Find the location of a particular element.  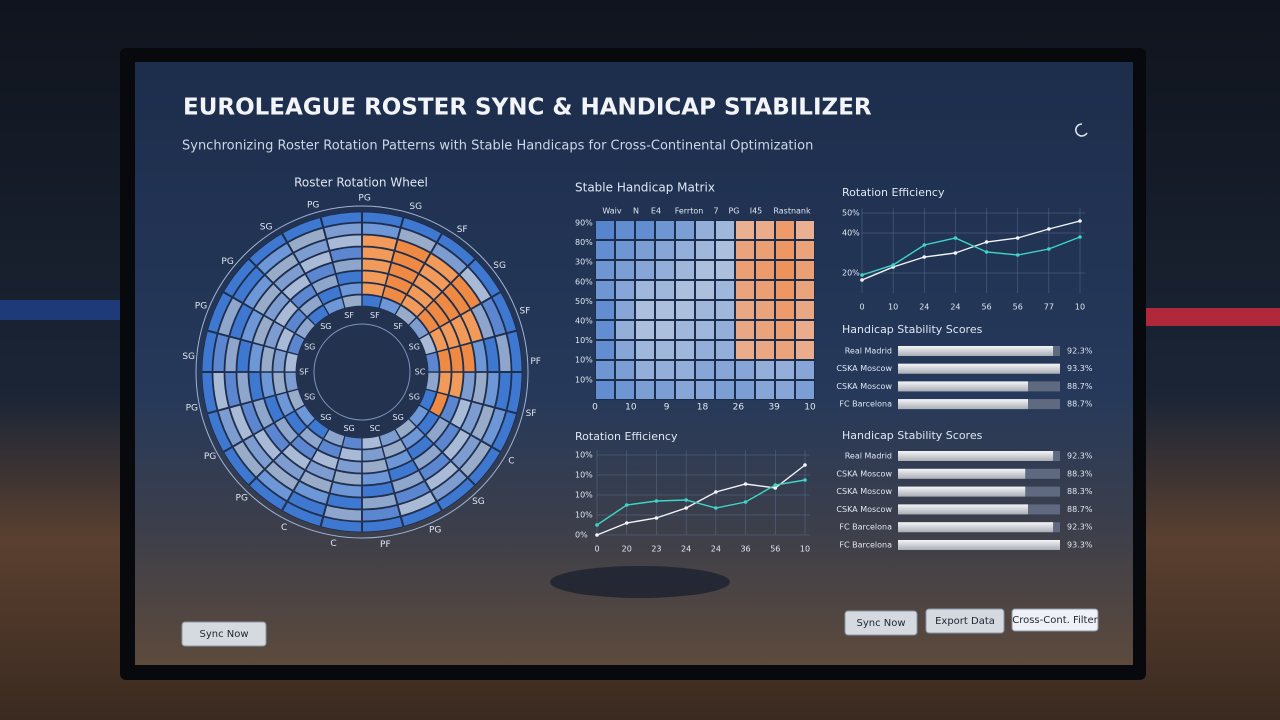

matrix-row-label: 40% is located at coordinates (584, 321).